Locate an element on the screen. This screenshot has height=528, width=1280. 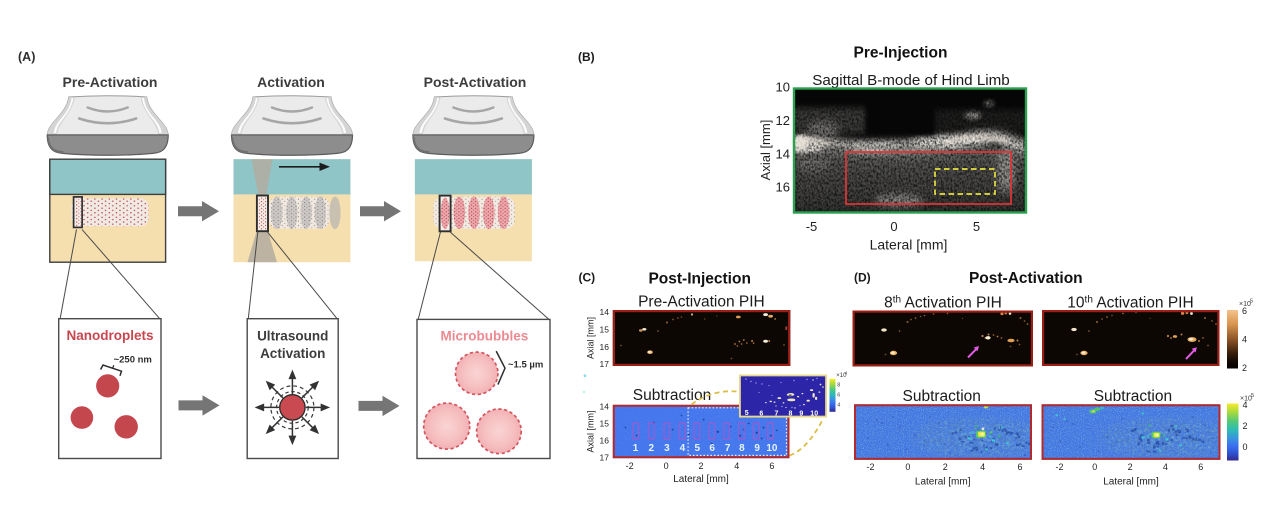
svg-text: 12 is located at coordinates (783, 120).